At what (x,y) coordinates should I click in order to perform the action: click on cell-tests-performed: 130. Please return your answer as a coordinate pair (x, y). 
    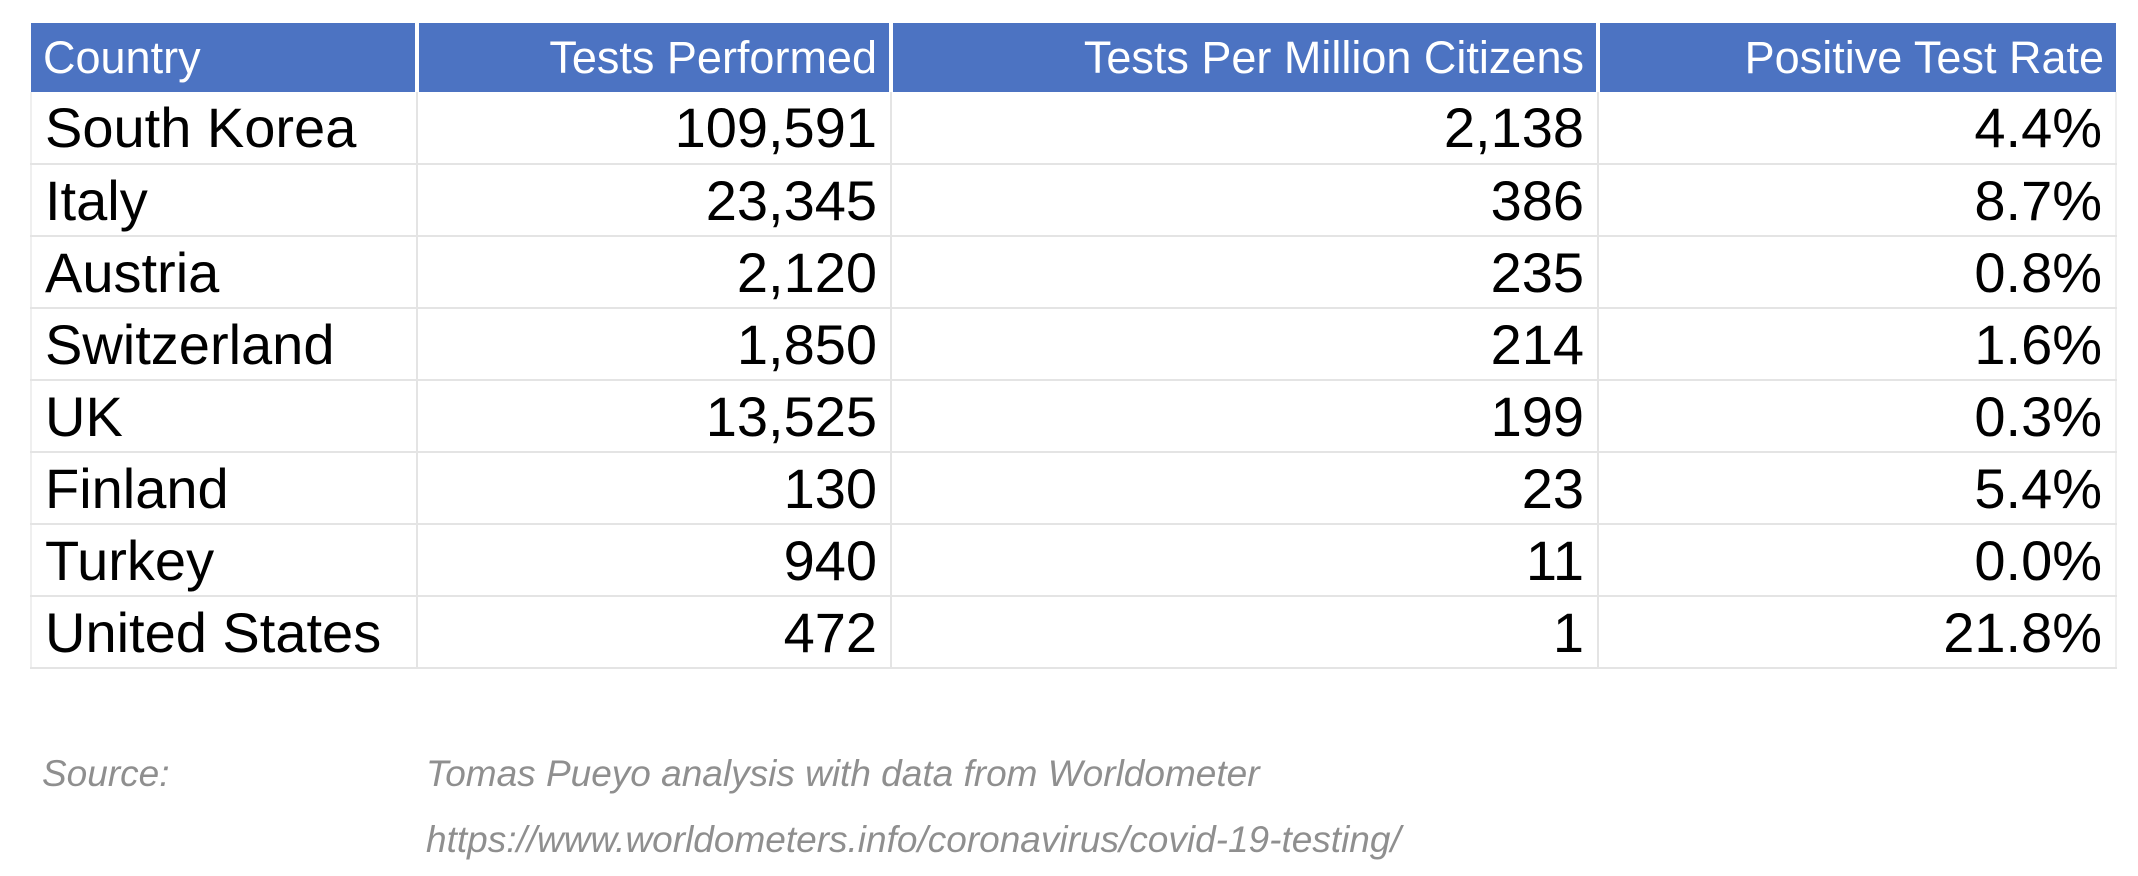
    Looking at the image, I should click on (654, 488).